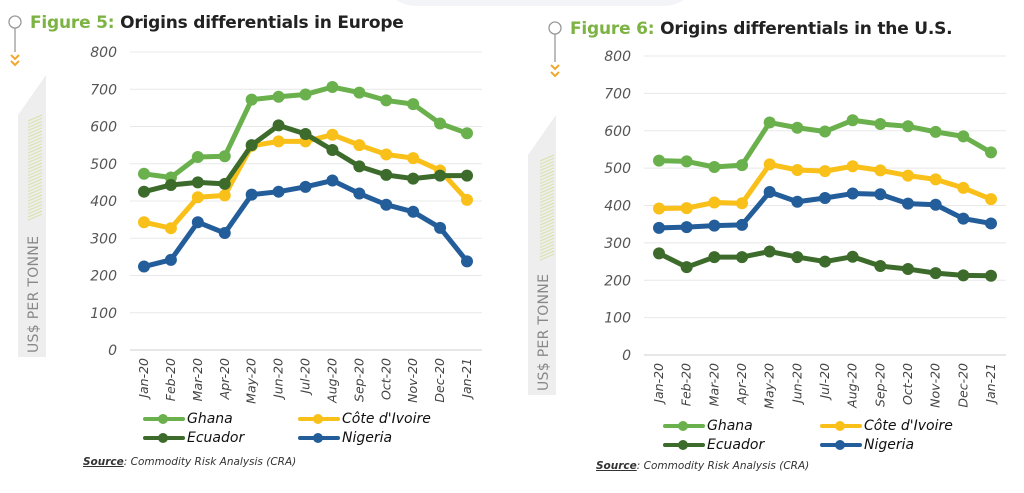 Image resolution: width=1024 pixels, height=493 pixels. I want to click on x-tick-label: Jul-20, so click(824, 382).